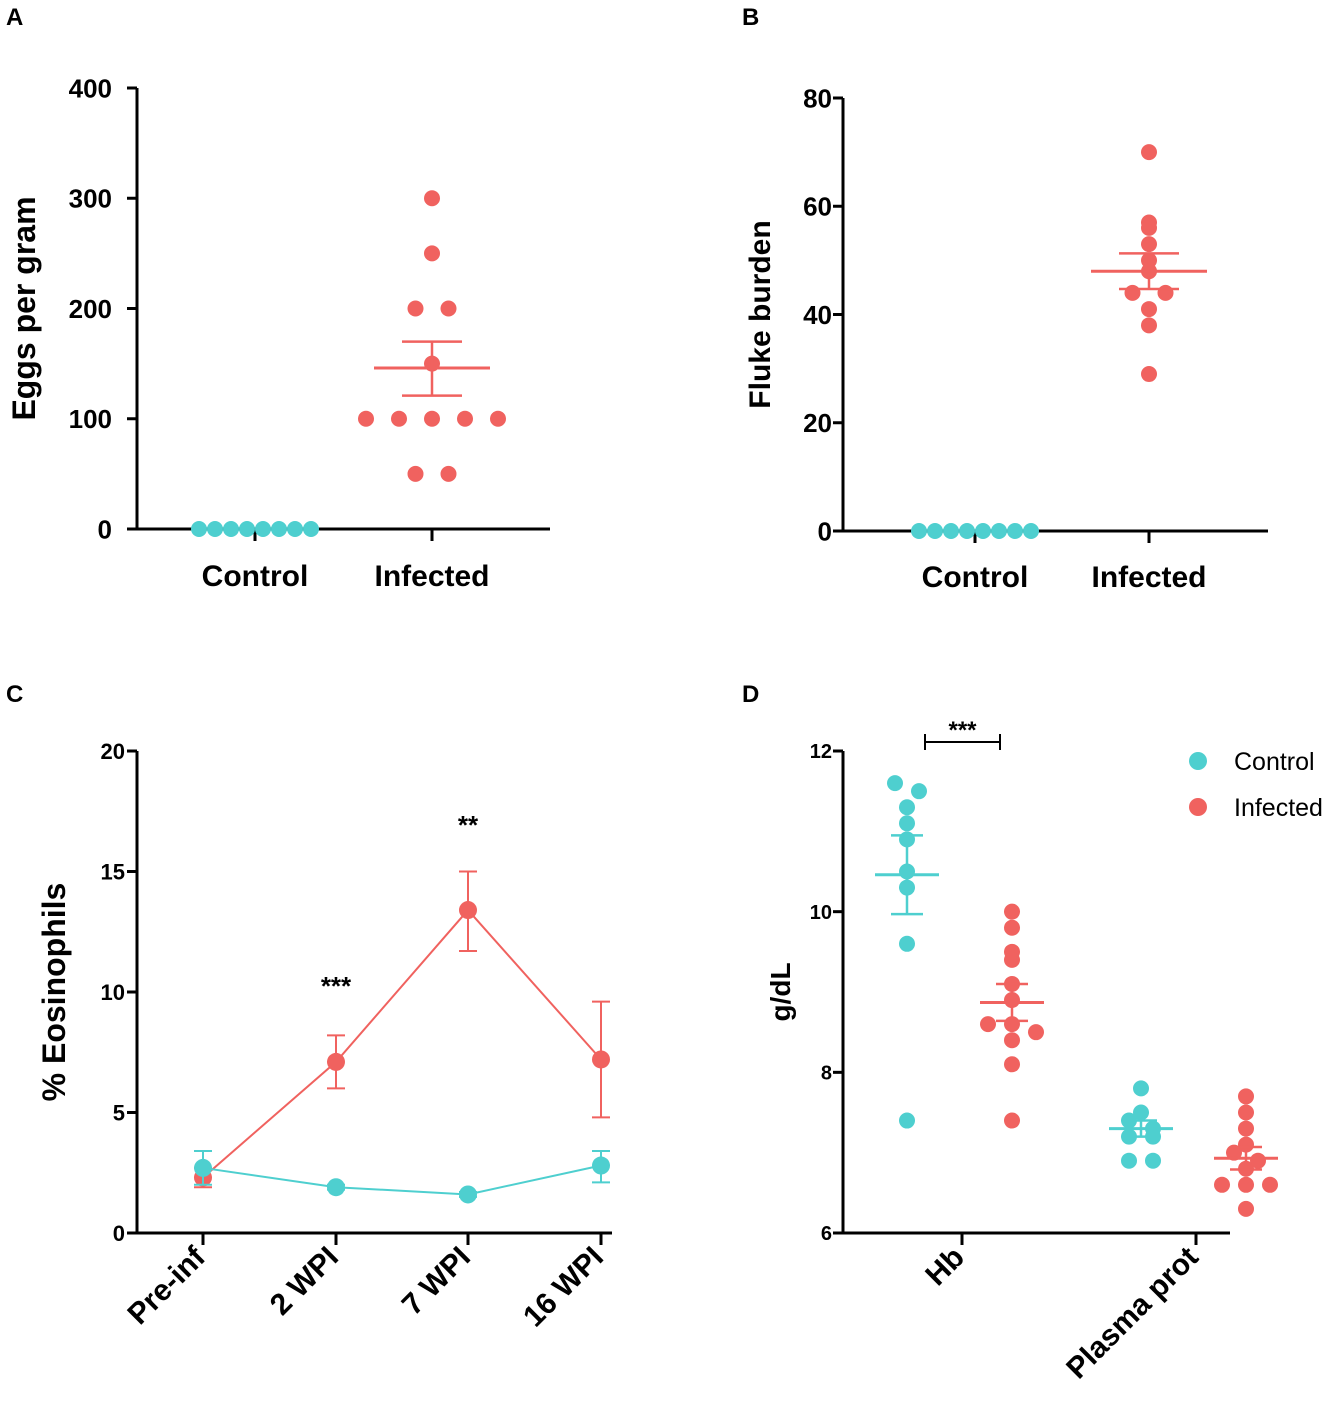 This screenshot has height=1417, width=1327. Describe the element at coordinates (336, 986) in the screenshot. I see `panel-c-significance-label: ***` at that location.